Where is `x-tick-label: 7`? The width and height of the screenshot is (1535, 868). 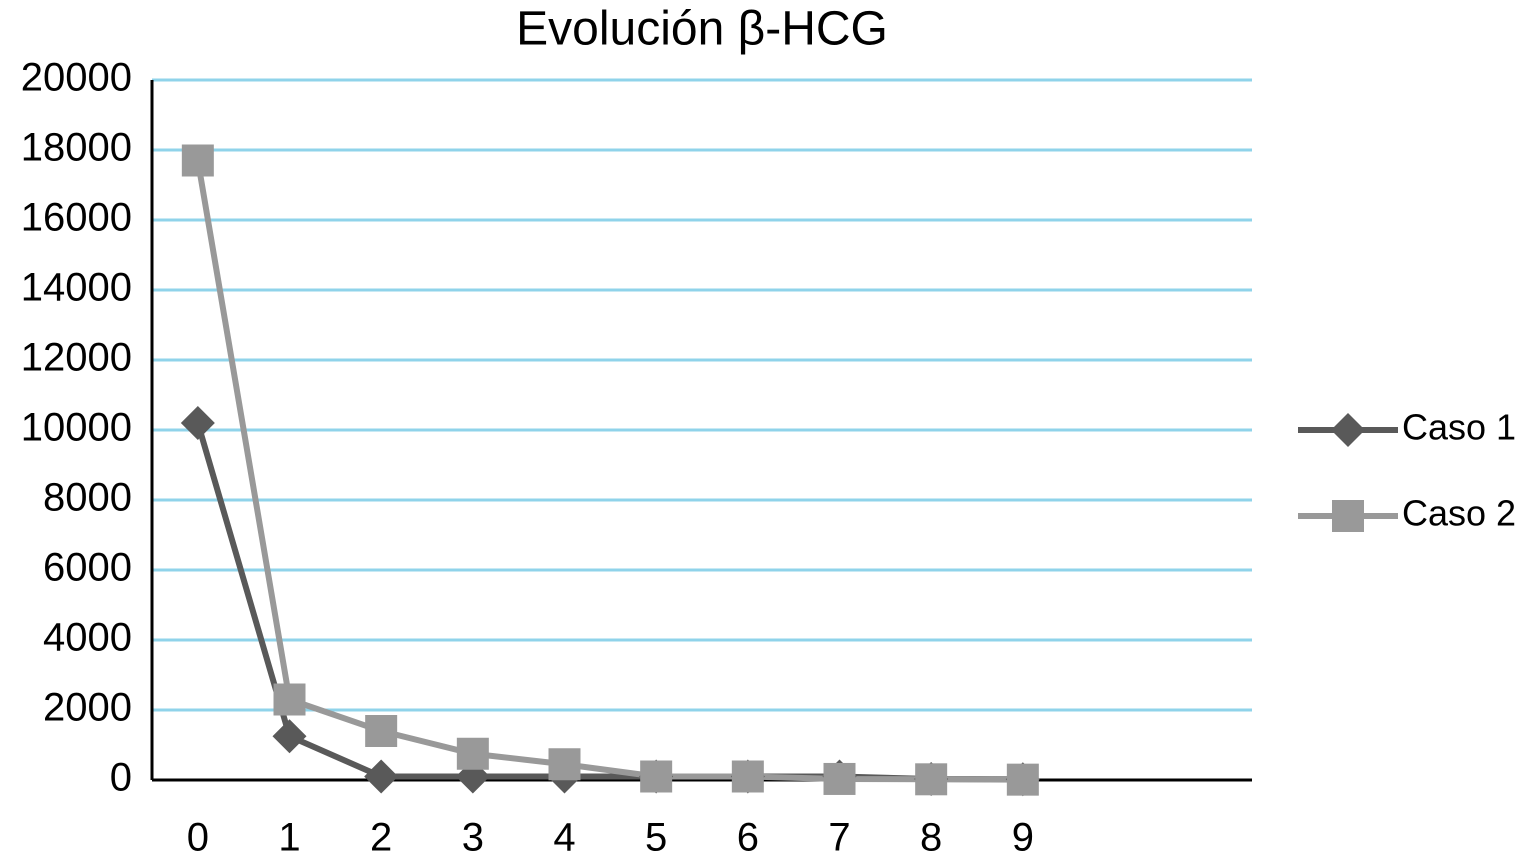
x-tick-label: 7 is located at coordinates (839, 838).